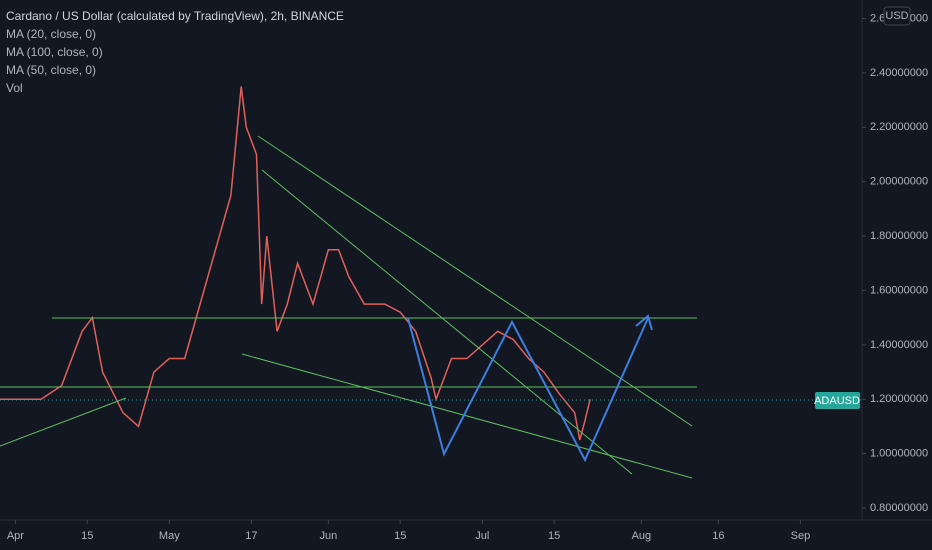  What do you see at coordinates (15, 536) in the screenshot?
I see `x-tick-label: Apr` at bounding box center [15, 536].